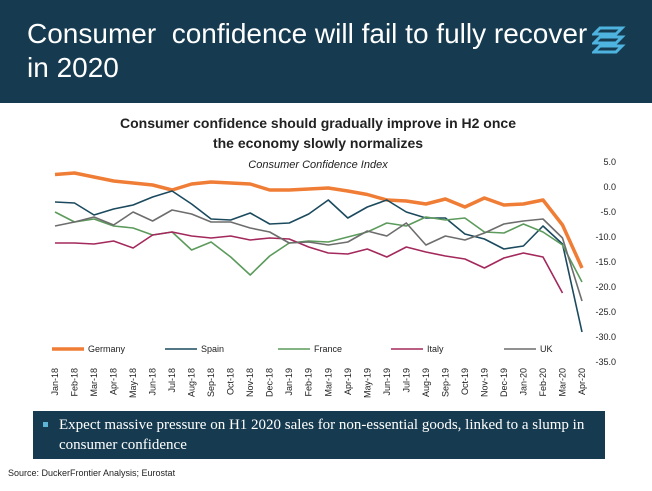  I want to click on x-tick-label: Apr-18, so click(114, 381).